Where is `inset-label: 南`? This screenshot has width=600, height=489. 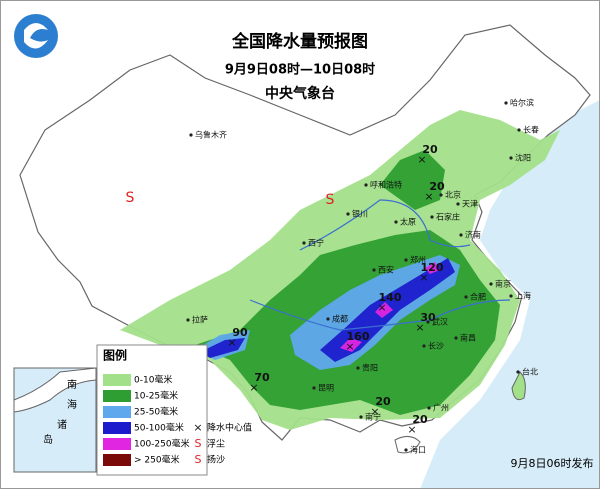
inset-label: 南 is located at coordinates (72, 384).